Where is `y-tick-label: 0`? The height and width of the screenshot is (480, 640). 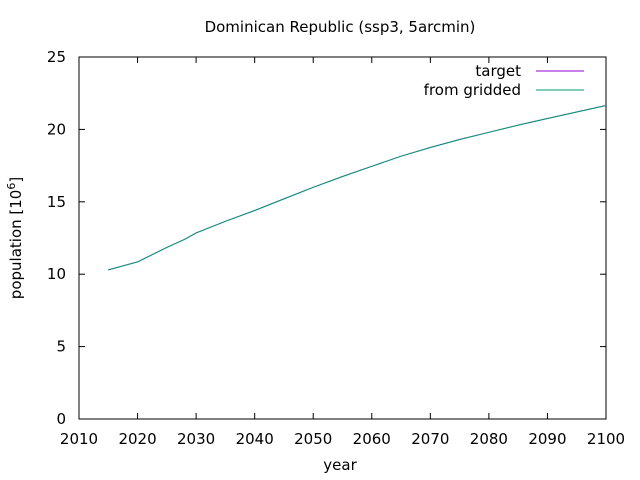
y-tick-label: 0 is located at coordinates (61, 419).